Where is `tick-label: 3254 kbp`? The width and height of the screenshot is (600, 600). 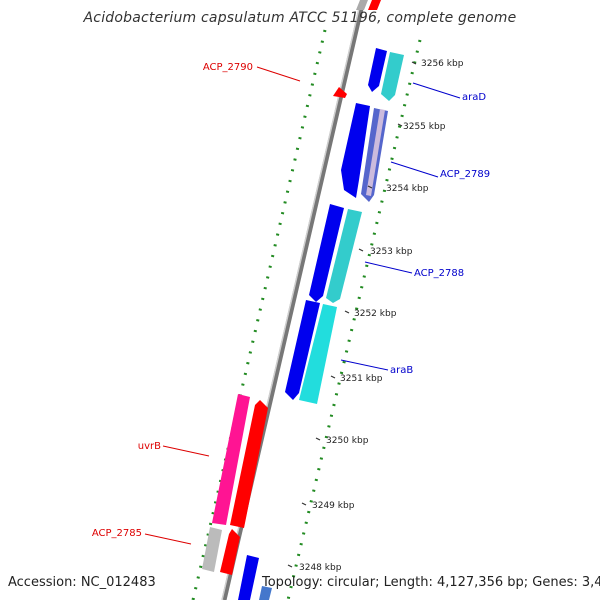
tick-label: 3254 kbp is located at coordinates (407, 189).